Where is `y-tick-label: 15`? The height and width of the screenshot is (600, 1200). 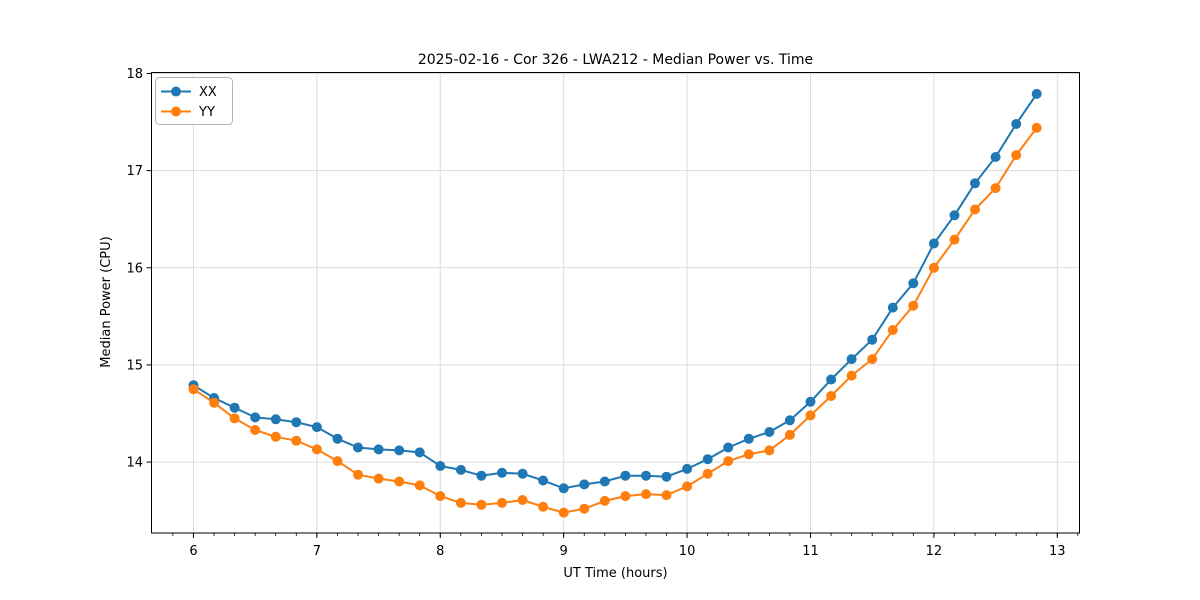
y-tick-label: 15 is located at coordinates (134, 365).